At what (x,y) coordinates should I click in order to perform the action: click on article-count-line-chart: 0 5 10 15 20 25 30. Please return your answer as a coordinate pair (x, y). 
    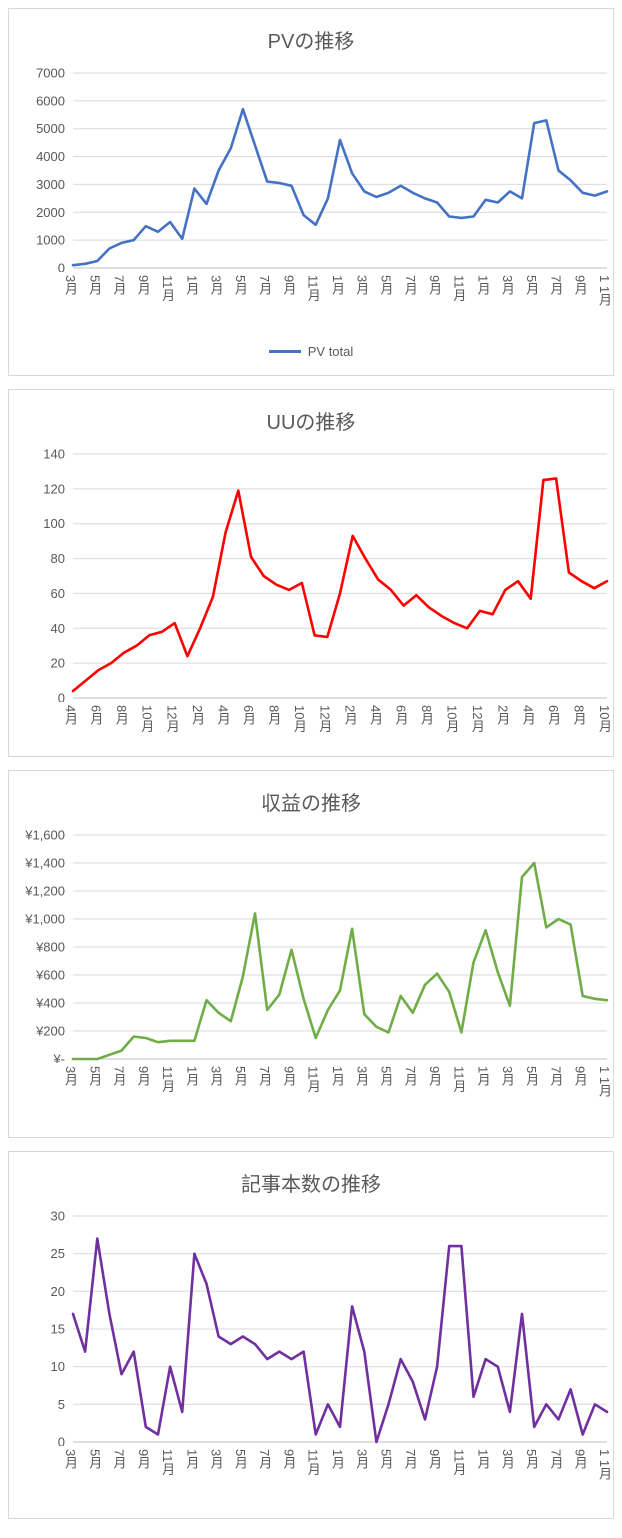
    Looking at the image, I should click on (330, 1328).